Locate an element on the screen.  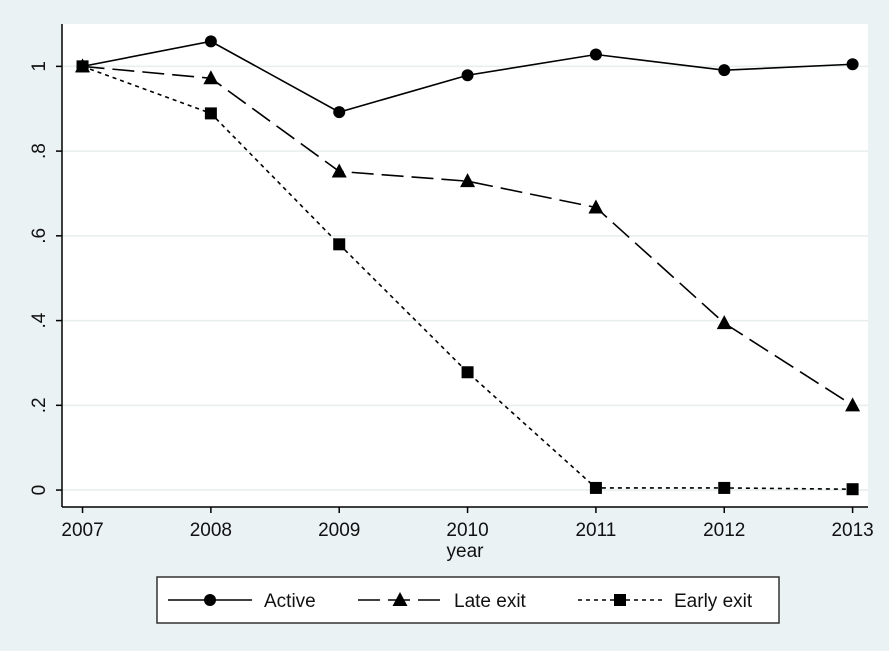
x-tick-label: 2013 is located at coordinates (852, 530).